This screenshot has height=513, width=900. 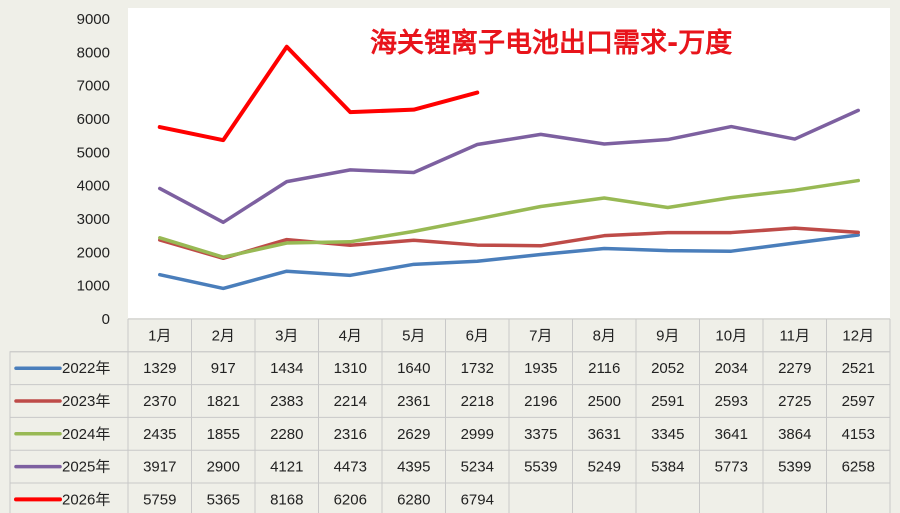 What do you see at coordinates (509, 262) in the screenshot?
I see `series-line-2022年` at bounding box center [509, 262].